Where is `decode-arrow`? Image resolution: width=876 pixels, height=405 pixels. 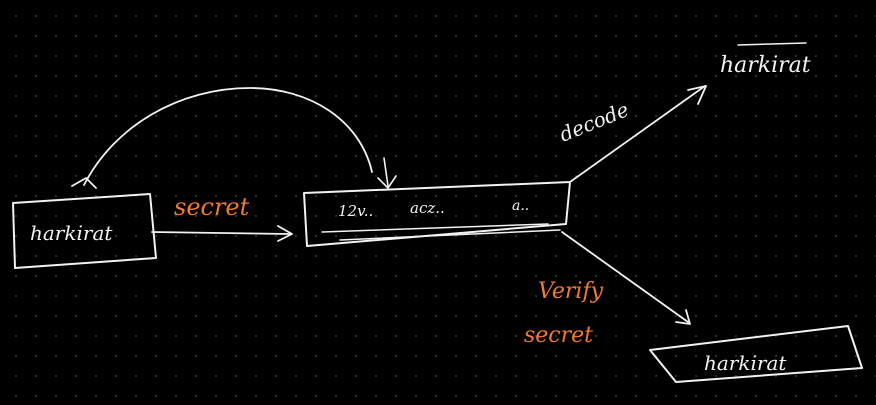
decode-arrow is located at coordinates (638, 134).